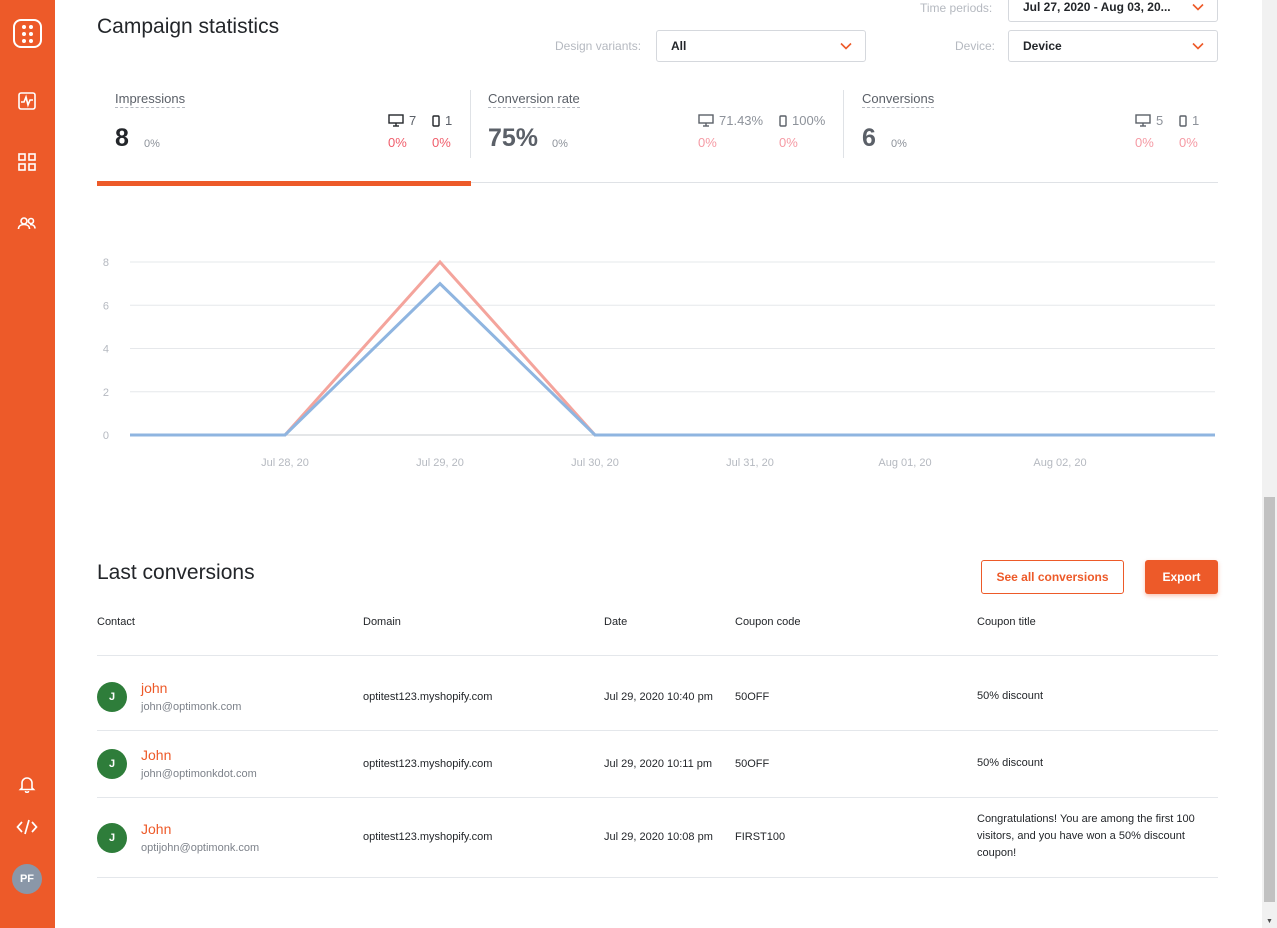 This screenshot has height=928, width=1277. I want to click on design-variants-label: Design variants:, so click(598, 46).